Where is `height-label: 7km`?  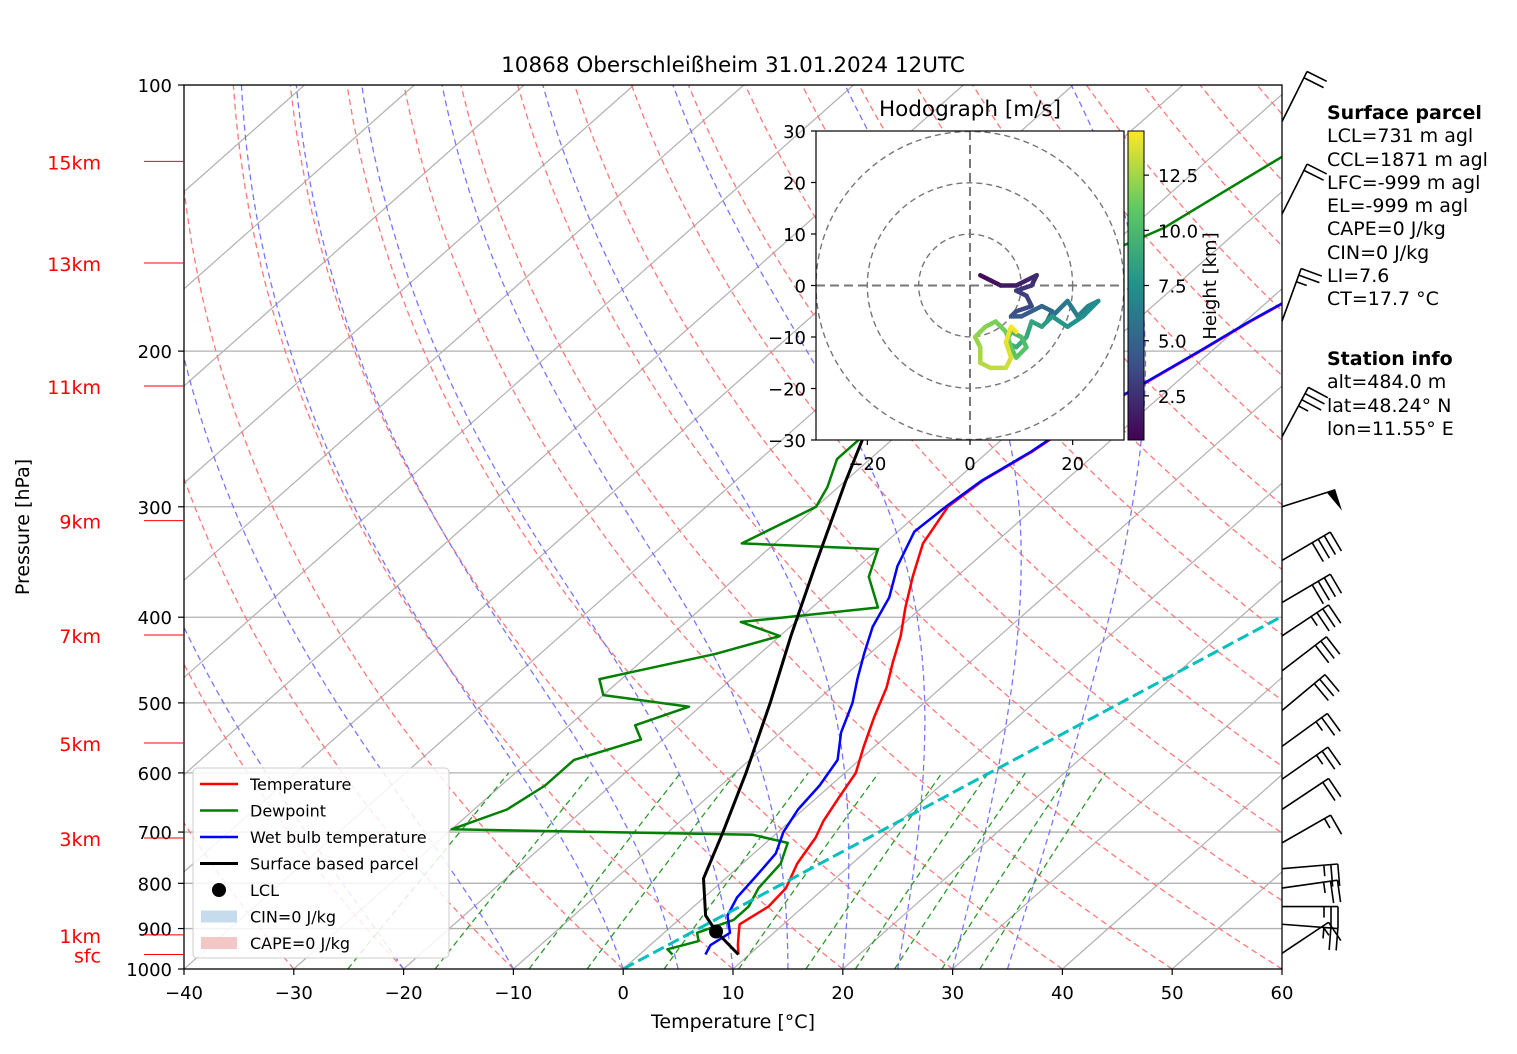 height-label: 7km is located at coordinates (80, 637).